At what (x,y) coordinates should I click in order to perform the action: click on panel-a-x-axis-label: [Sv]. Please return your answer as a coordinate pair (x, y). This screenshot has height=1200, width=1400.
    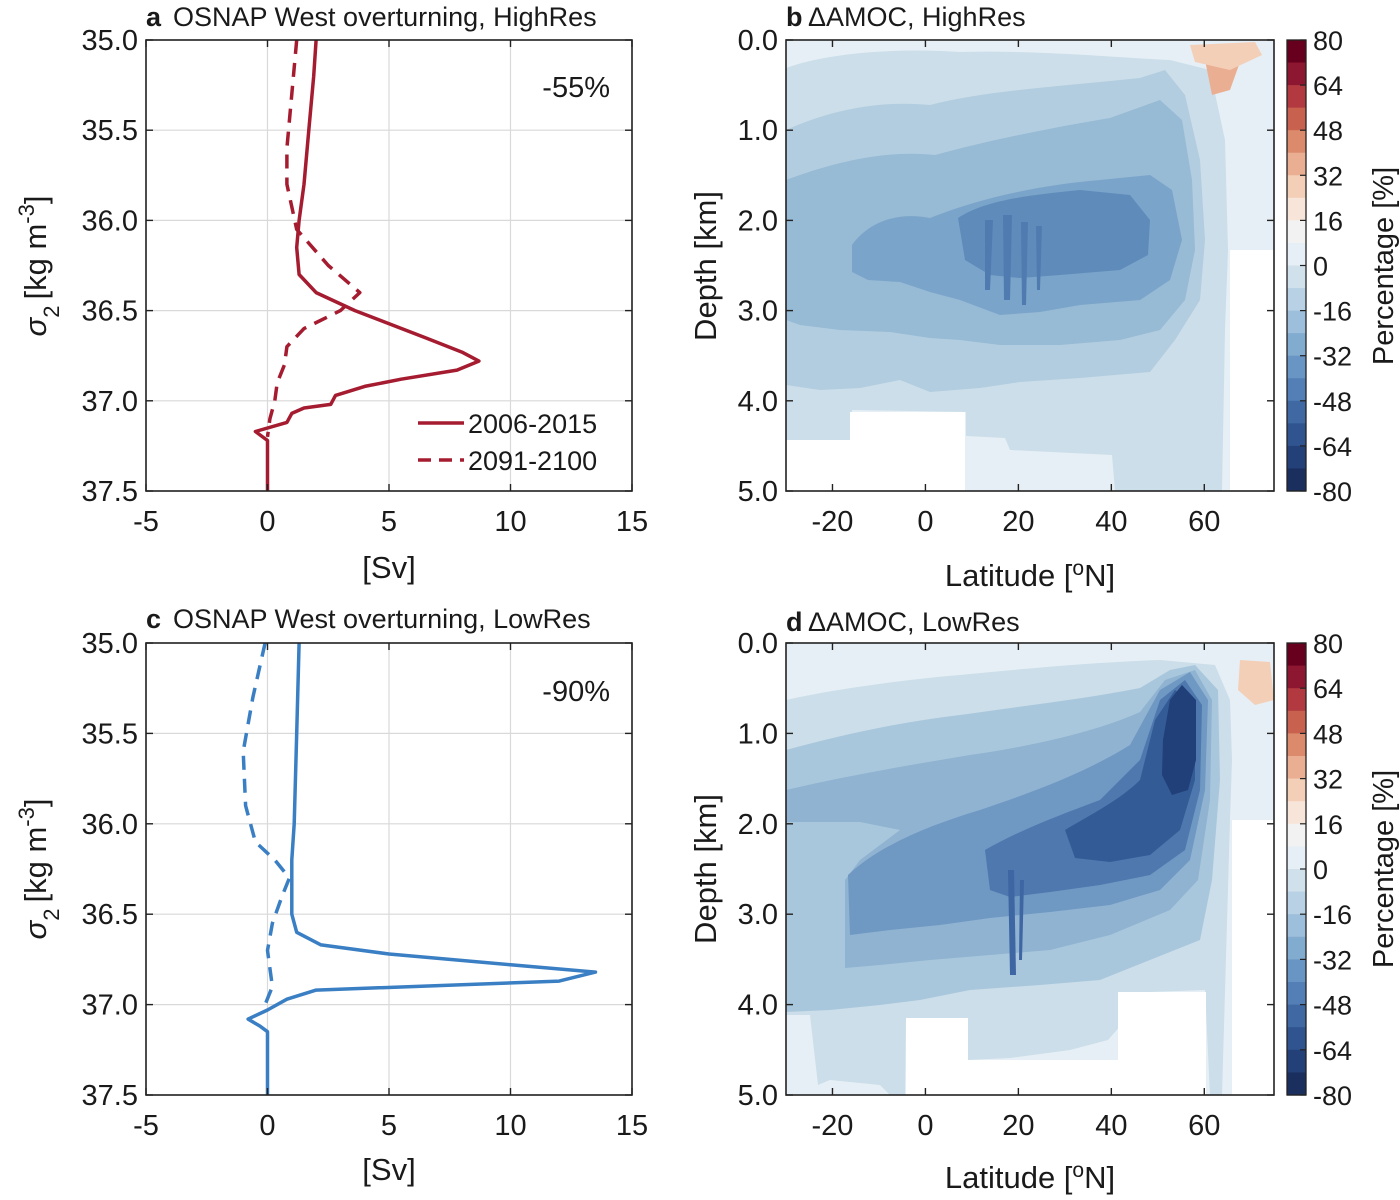
    Looking at the image, I should click on (388, 567).